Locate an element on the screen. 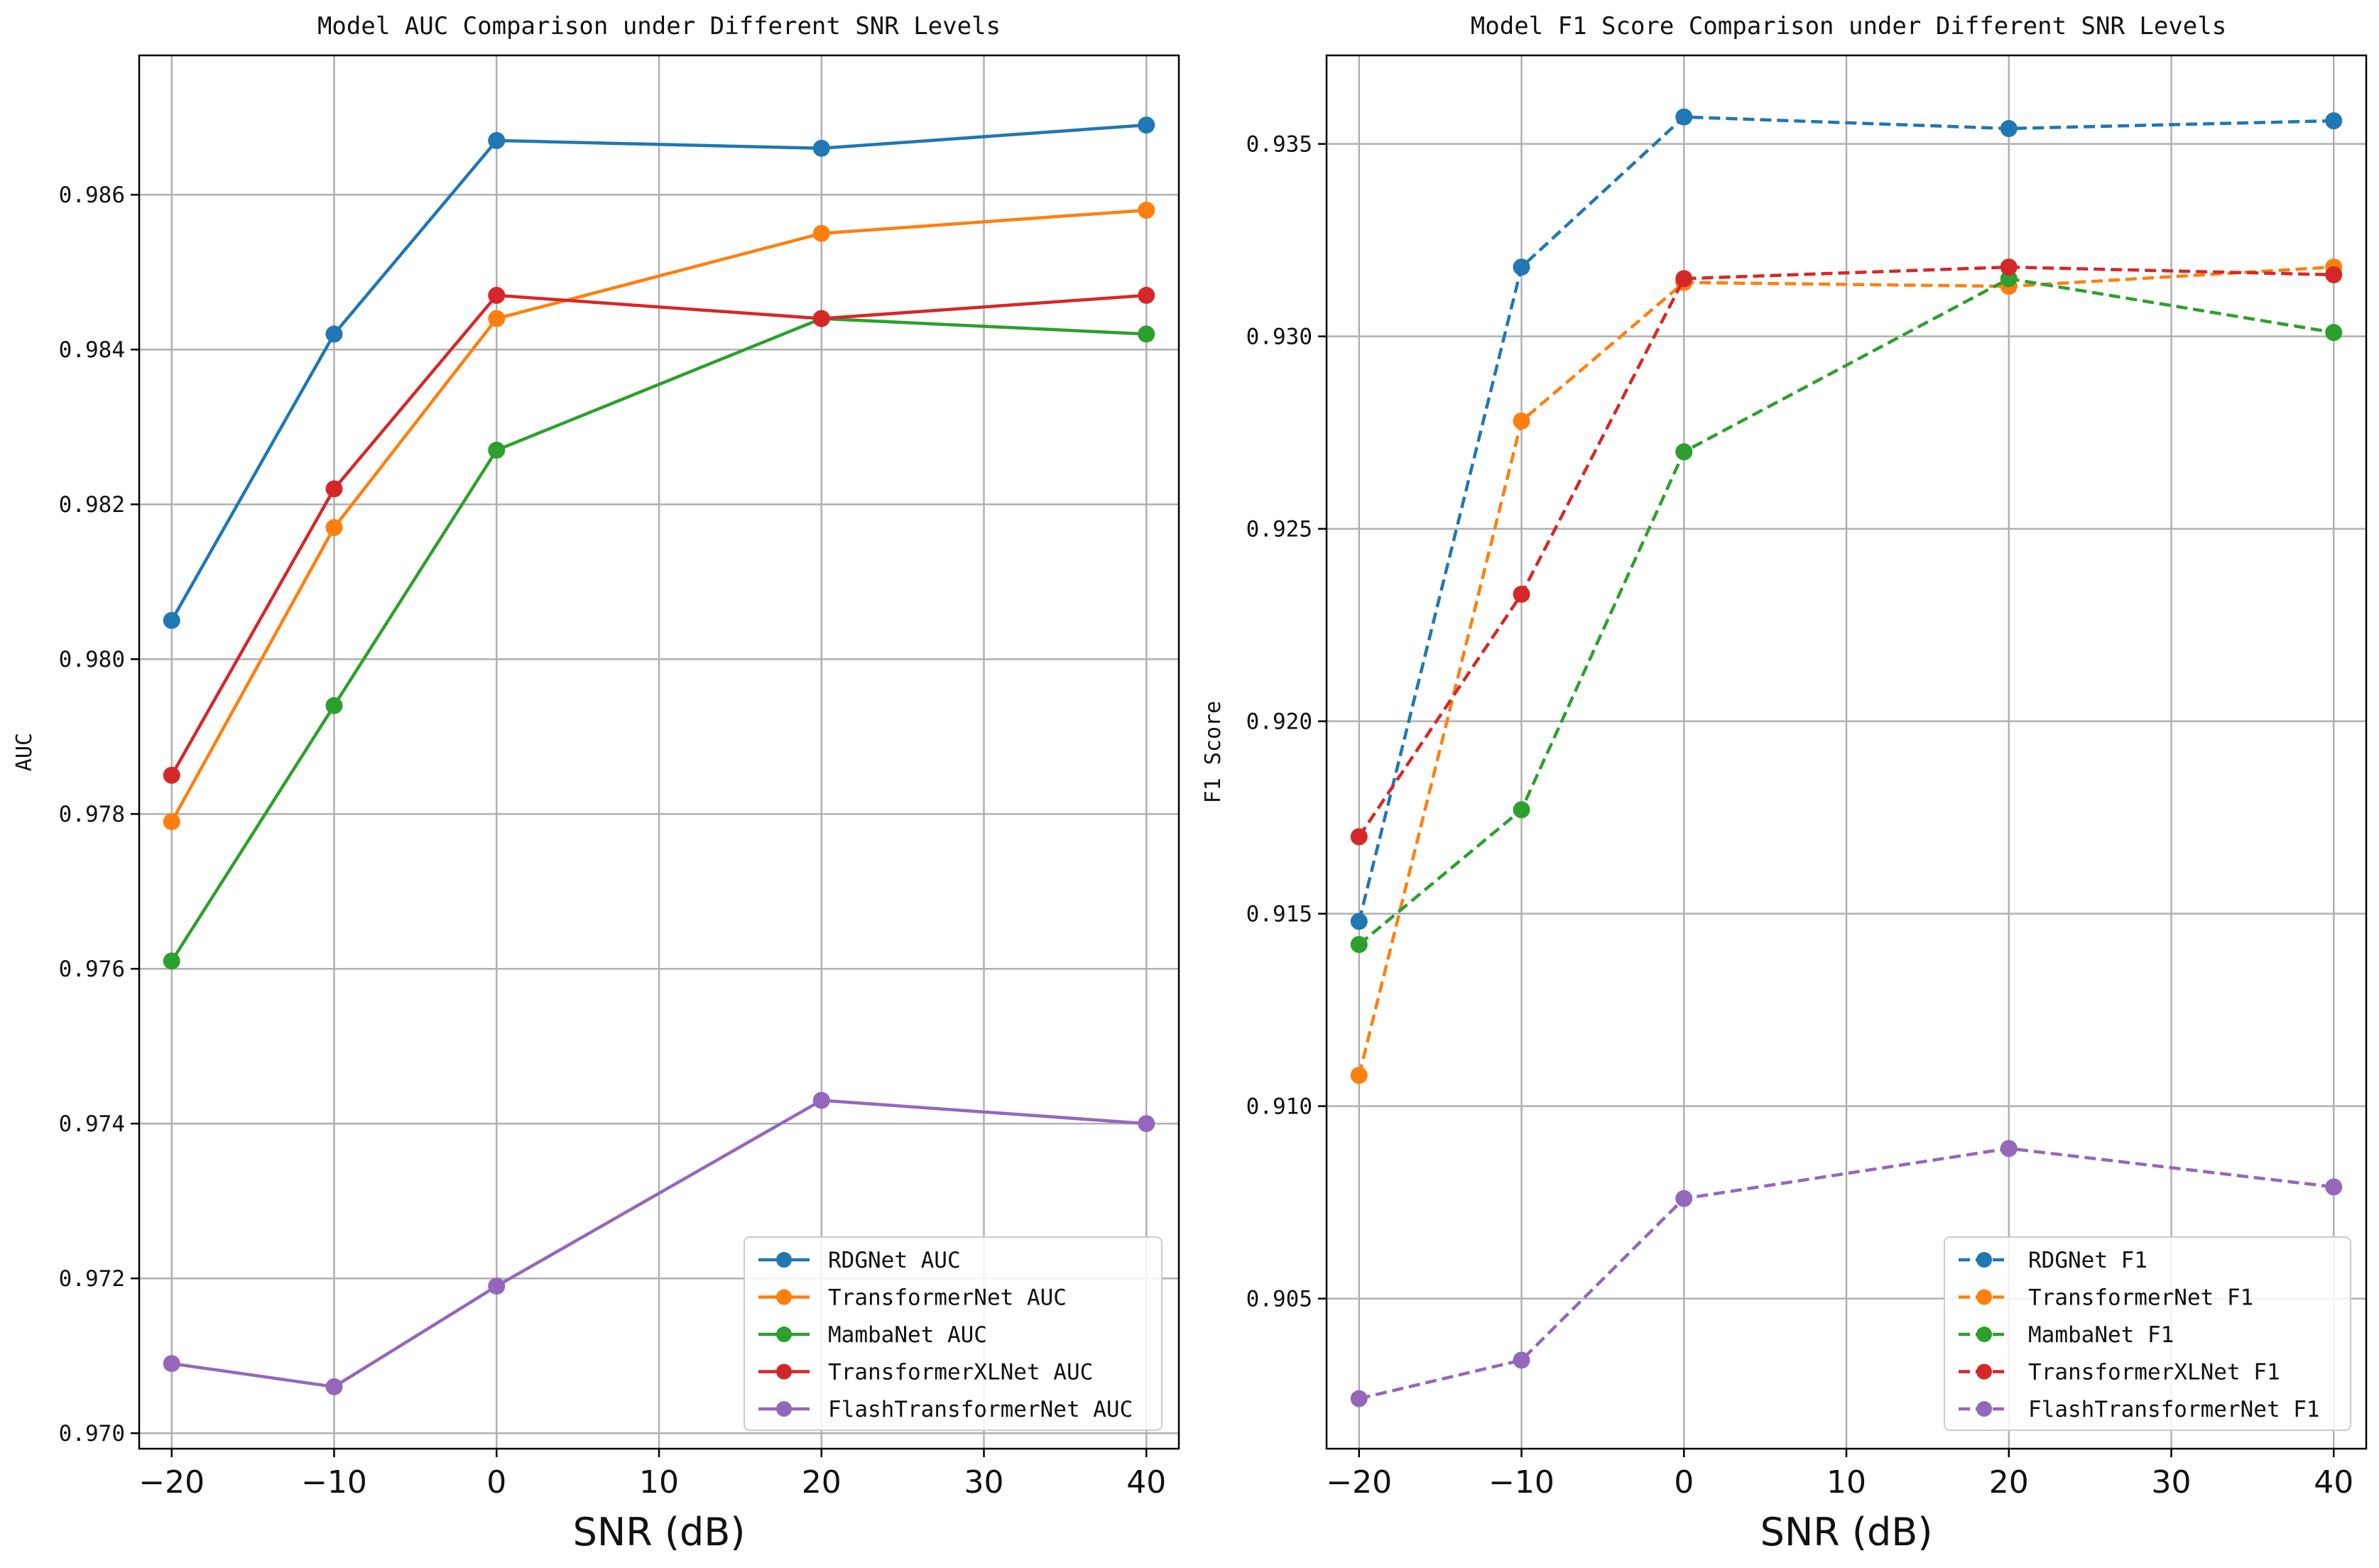  f1-y-tick-label: 0.915 is located at coordinates (1279, 914).